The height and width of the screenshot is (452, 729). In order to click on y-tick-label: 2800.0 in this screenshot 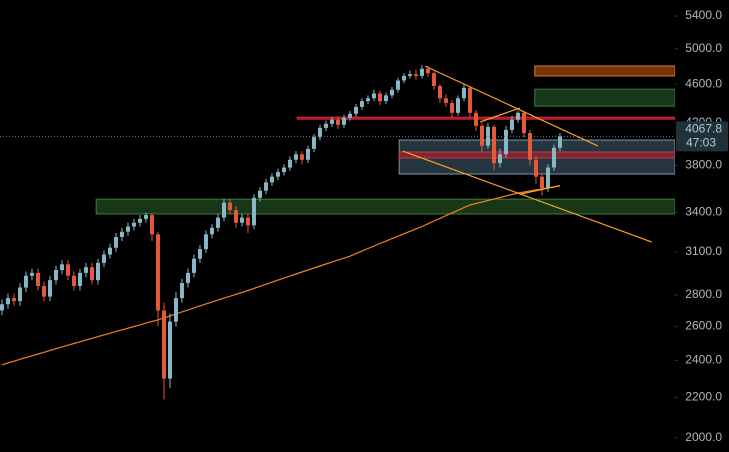, I will do `click(703, 294)`.